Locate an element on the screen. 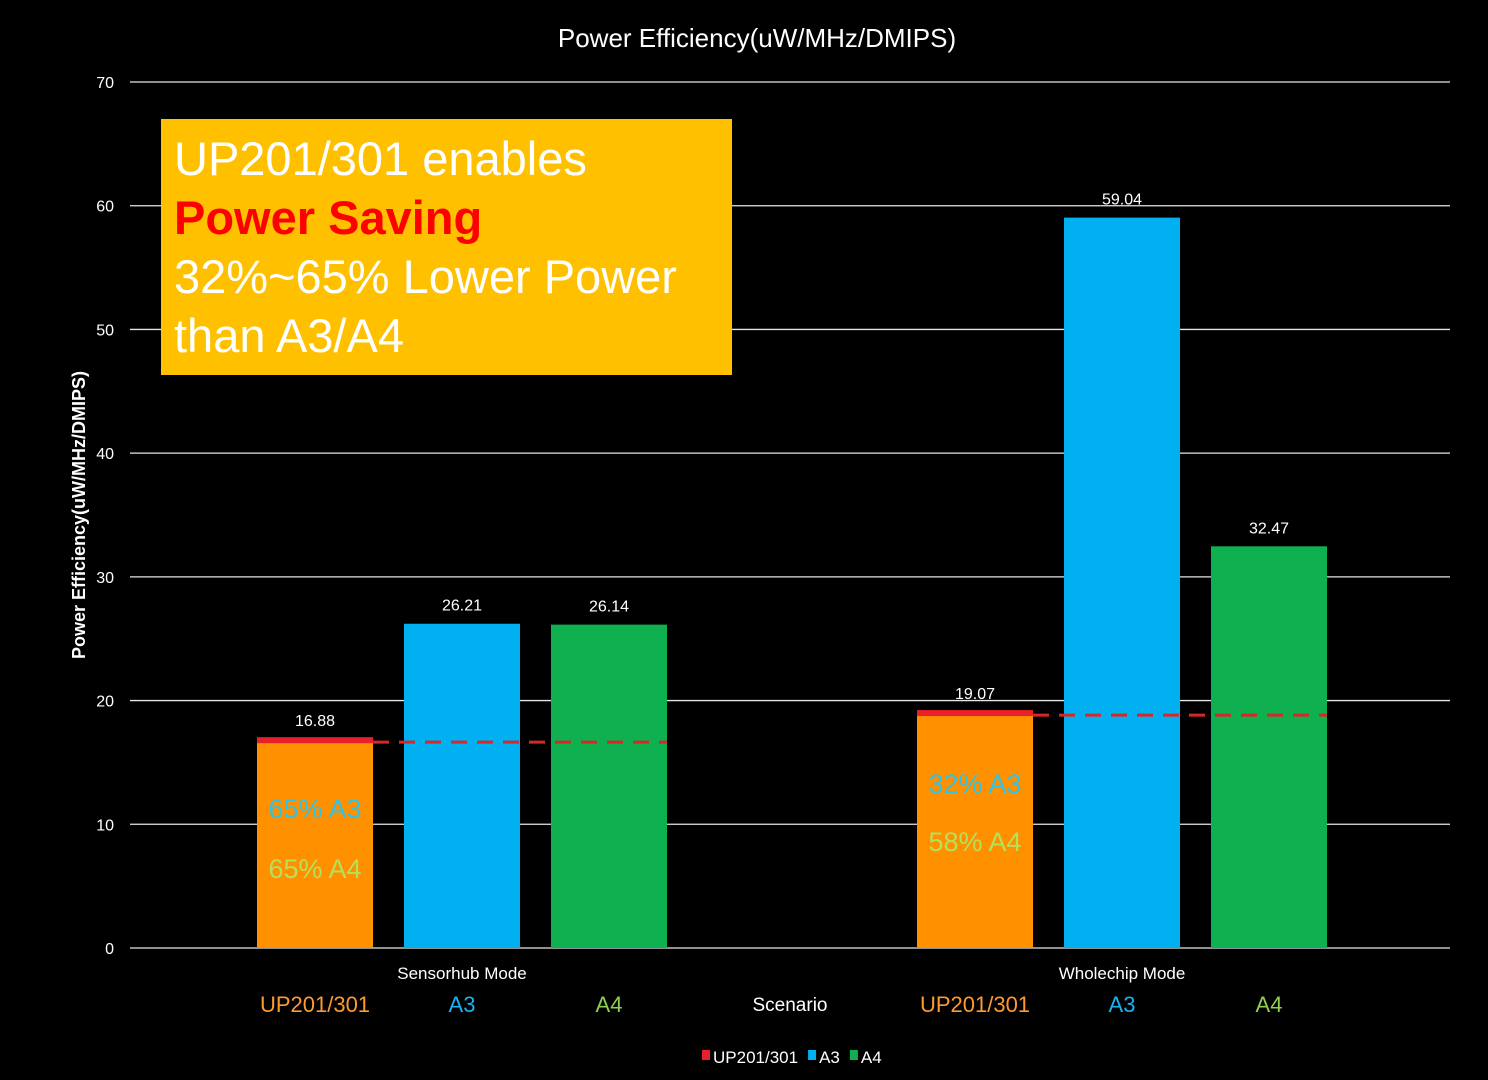  legend-label: A3 is located at coordinates (829, 1057).